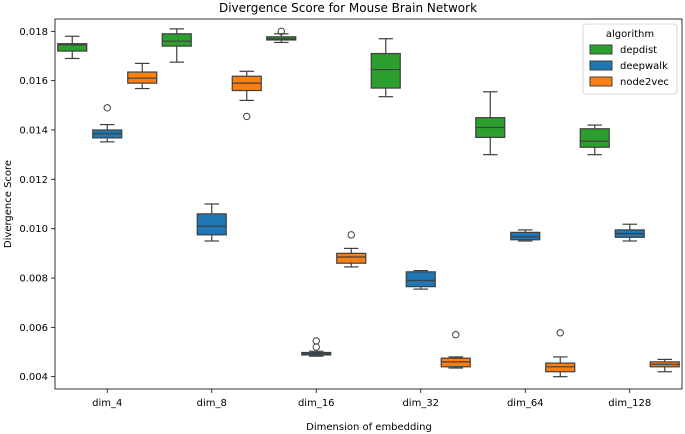 This screenshot has height=434, width=685. Describe the element at coordinates (601, 49) in the screenshot. I see `legend-swatch-depdist` at that location.